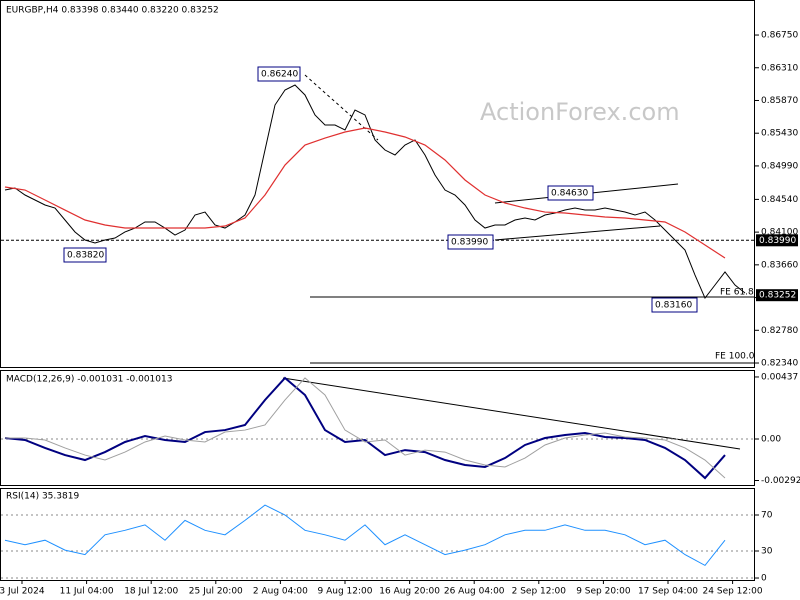 The width and height of the screenshot is (800, 600). I want to click on annotation: 0.84630, so click(569, 194).